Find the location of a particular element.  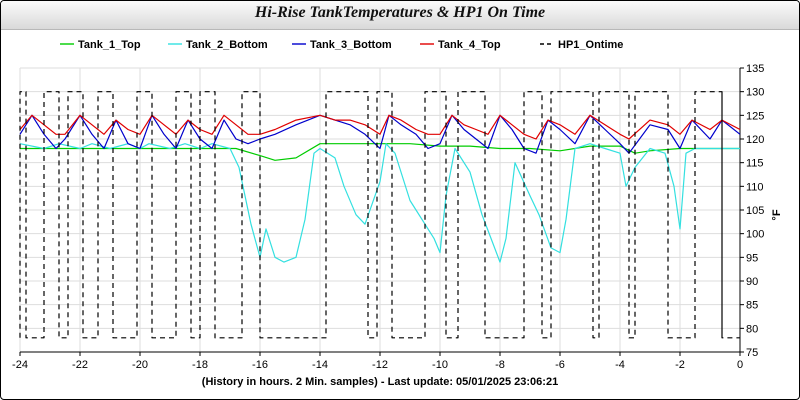

legend-label: Tank_2_Bottom is located at coordinates (227, 45).